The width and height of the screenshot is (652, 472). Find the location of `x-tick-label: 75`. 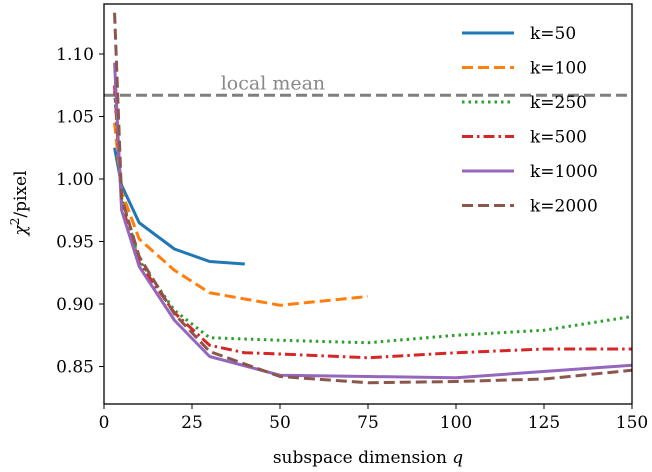

x-tick-label: 75 is located at coordinates (368, 423).